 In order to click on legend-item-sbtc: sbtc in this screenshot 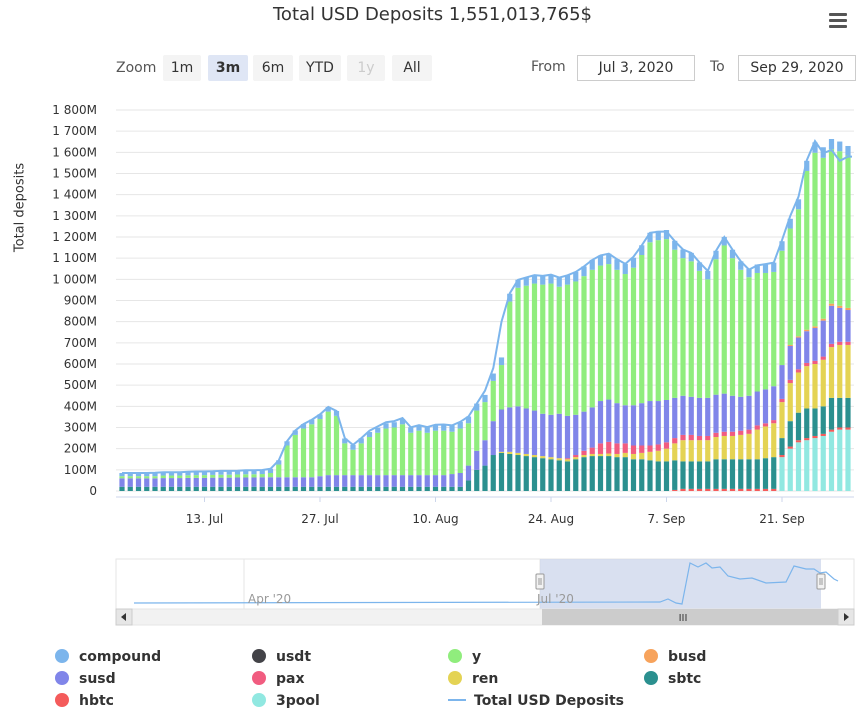, I will do `click(672, 679)`.